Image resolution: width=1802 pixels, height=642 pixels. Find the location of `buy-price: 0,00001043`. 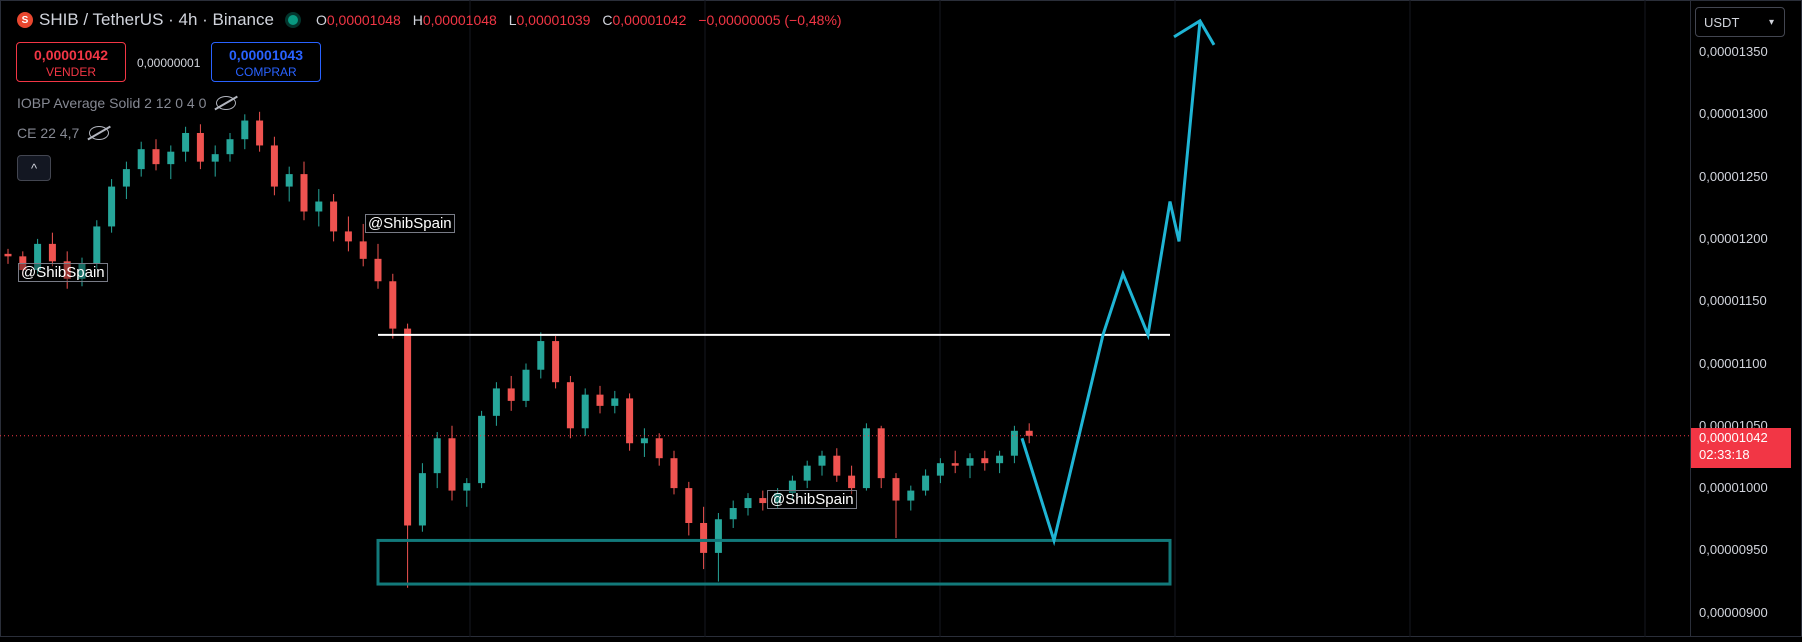

buy-price: 0,00001043 is located at coordinates (266, 55).